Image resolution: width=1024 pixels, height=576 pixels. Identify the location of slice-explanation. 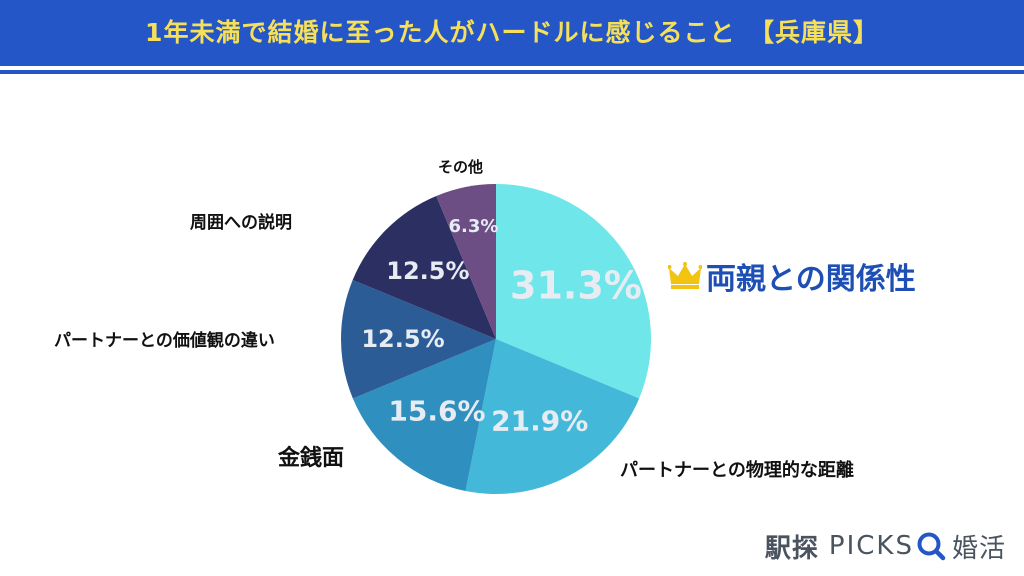
(424, 267).